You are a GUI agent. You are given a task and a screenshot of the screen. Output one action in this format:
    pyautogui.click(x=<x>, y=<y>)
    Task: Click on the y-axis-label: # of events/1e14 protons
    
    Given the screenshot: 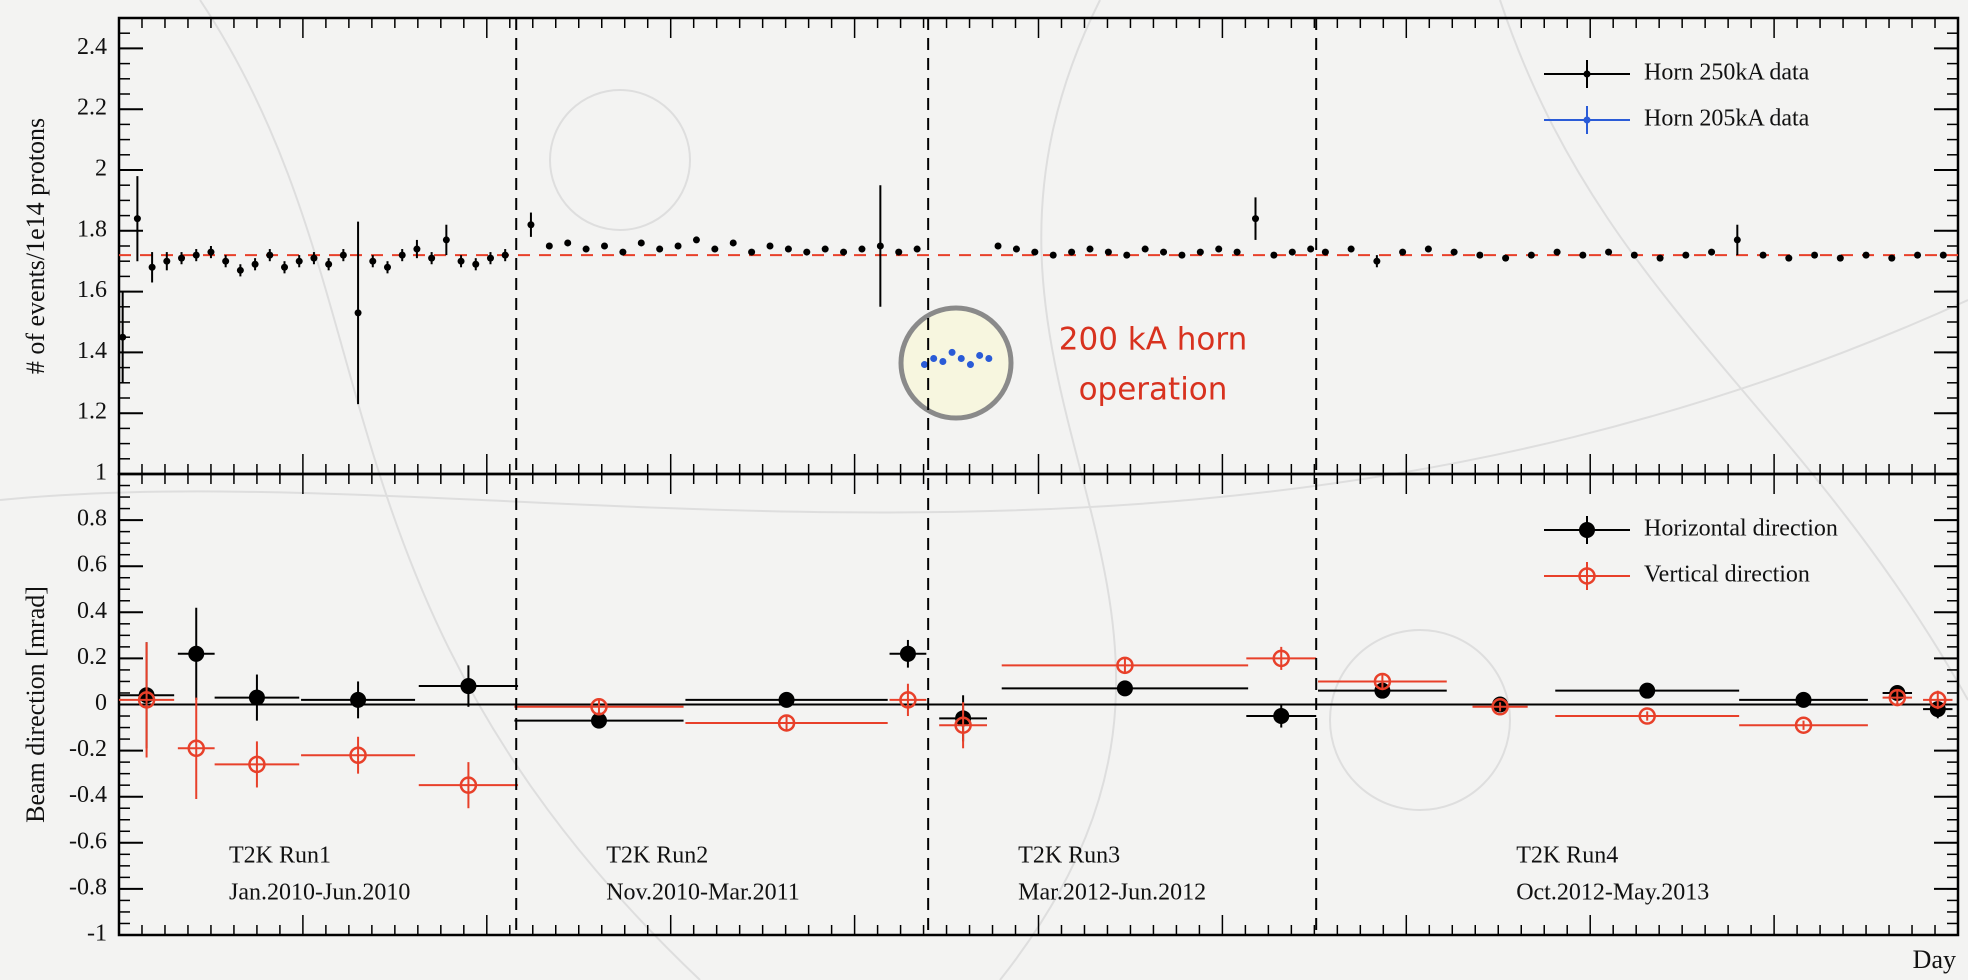 What is the action you would take?
    pyautogui.click(x=35, y=246)
    